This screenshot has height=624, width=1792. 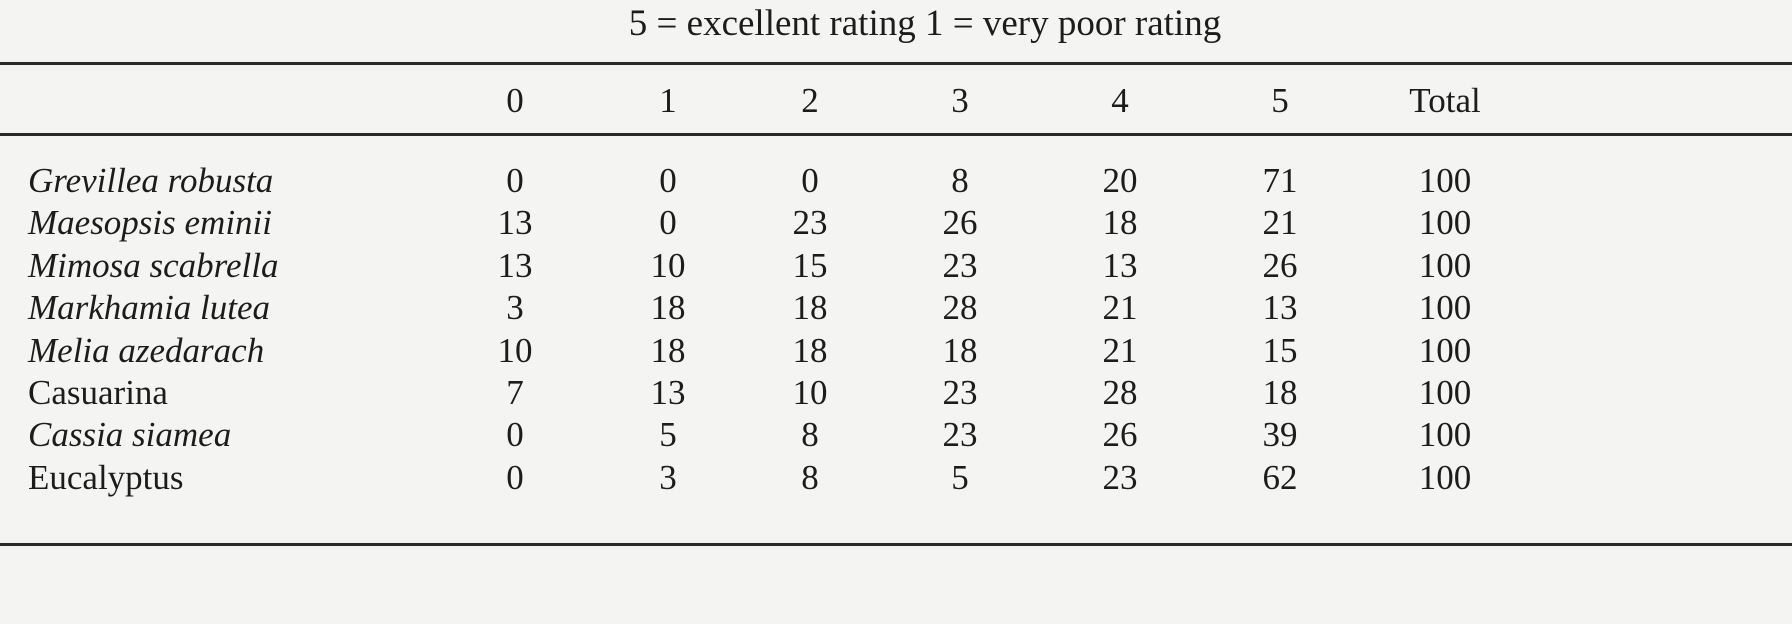 What do you see at coordinates (150, 223) in the screenshot?
I see `species-name: Maesopsis eminii` at bounding box center [150, 223].